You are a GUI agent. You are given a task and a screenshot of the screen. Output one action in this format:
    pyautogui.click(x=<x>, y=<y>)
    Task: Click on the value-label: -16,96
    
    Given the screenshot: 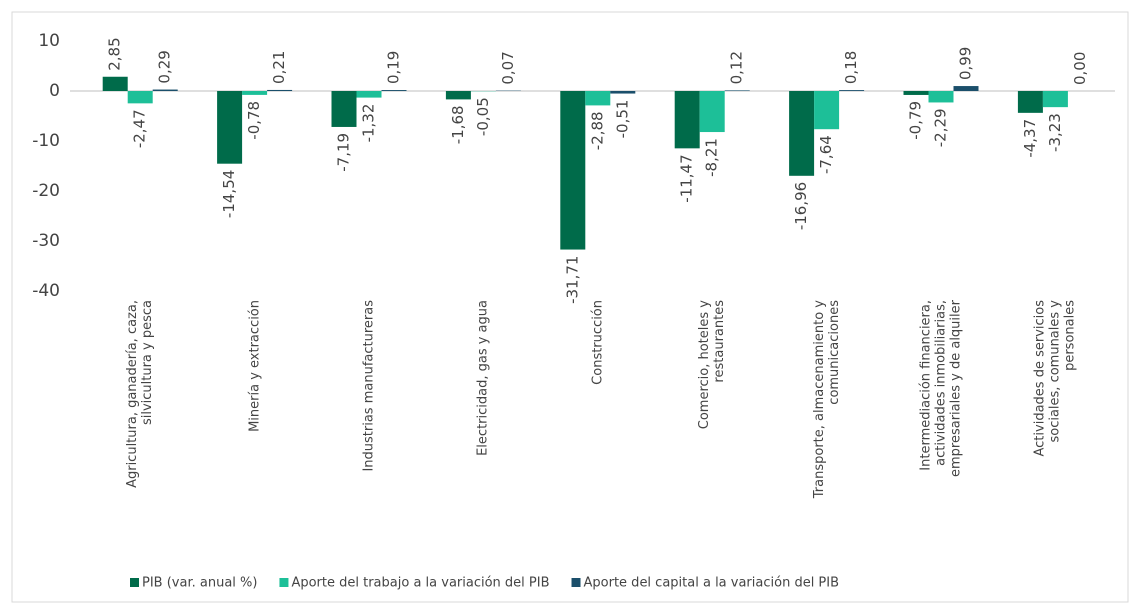 What is the action you would take?
    pyautogui.click(x=801, y=206)
    